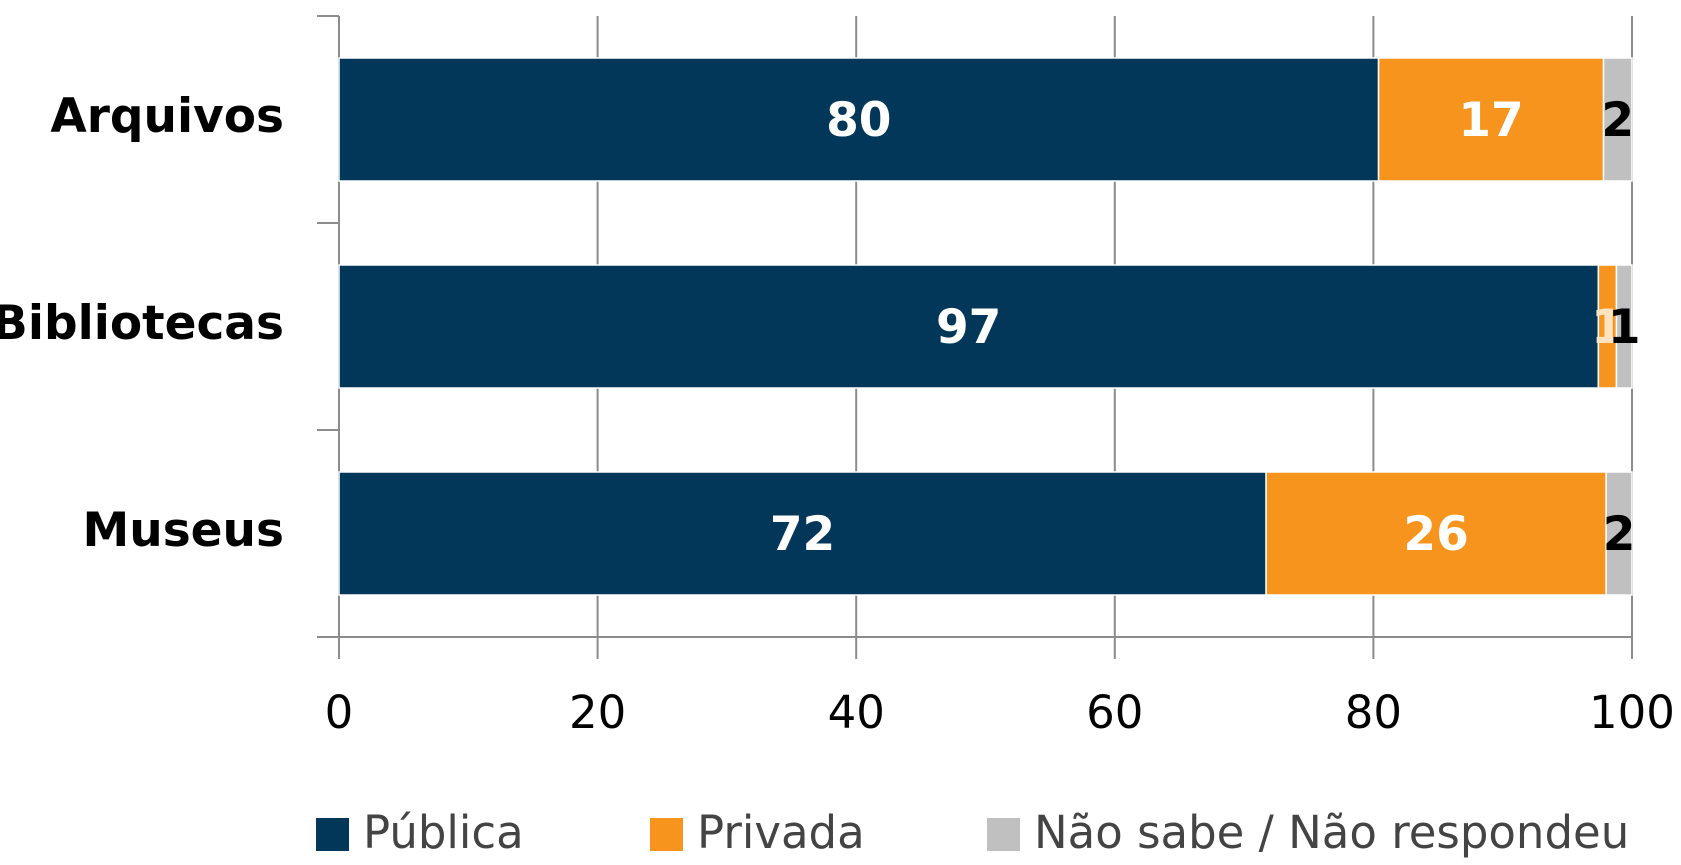  Describe the element at coordinates (597, 712) in the screenshot. I see `x-tick-label: 20` at that location.